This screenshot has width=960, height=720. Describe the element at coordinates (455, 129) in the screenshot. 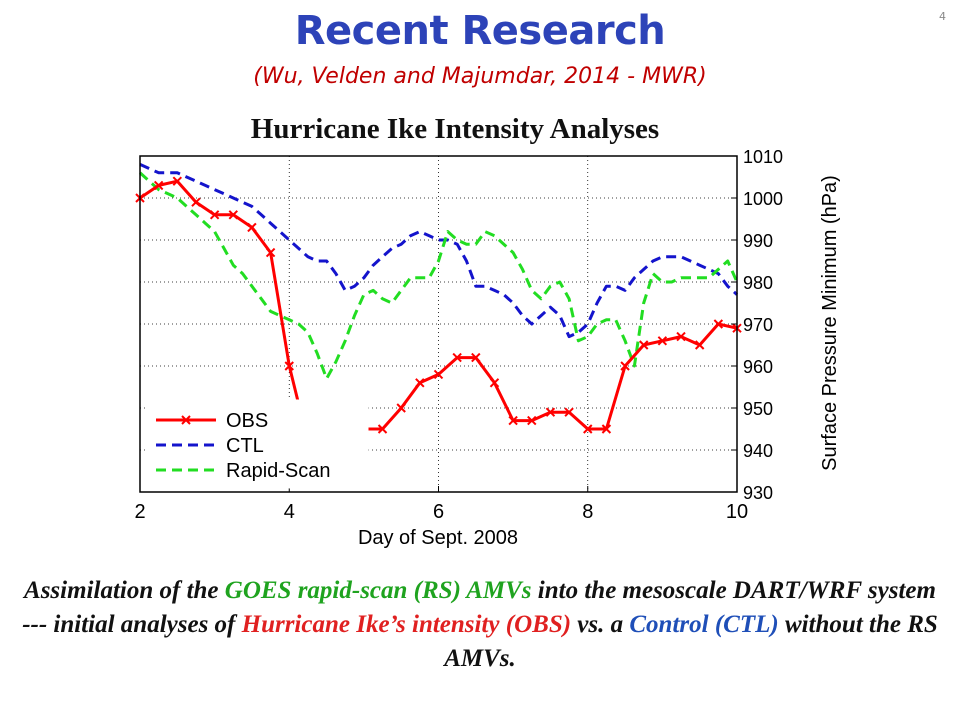

I see `chart-title: Hurricane Ike Intensity Analyses` at that location.